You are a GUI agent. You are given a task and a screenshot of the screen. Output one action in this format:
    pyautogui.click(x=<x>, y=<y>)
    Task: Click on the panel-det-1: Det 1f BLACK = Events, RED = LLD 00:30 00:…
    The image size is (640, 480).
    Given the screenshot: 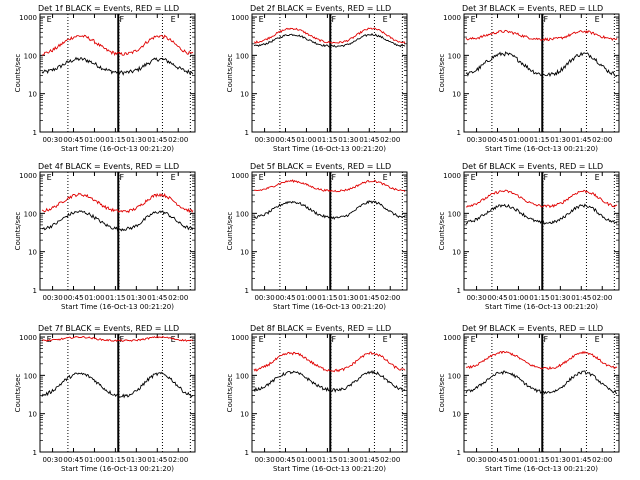 What is the action you would take?
    pyautogui.click(x=105, y=78)
    